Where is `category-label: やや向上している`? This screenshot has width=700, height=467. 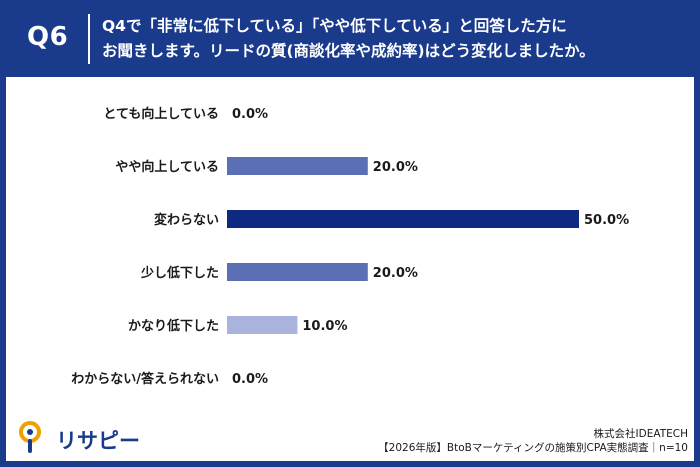
category-label: やや向上している is located at coordinates (167, 167).